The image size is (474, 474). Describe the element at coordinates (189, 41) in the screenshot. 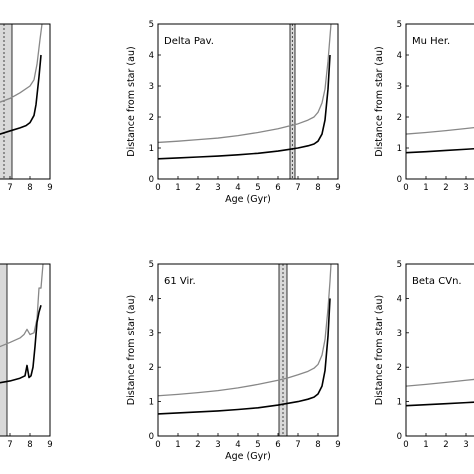

I see `panel-title: Delta Pav.` at that location.